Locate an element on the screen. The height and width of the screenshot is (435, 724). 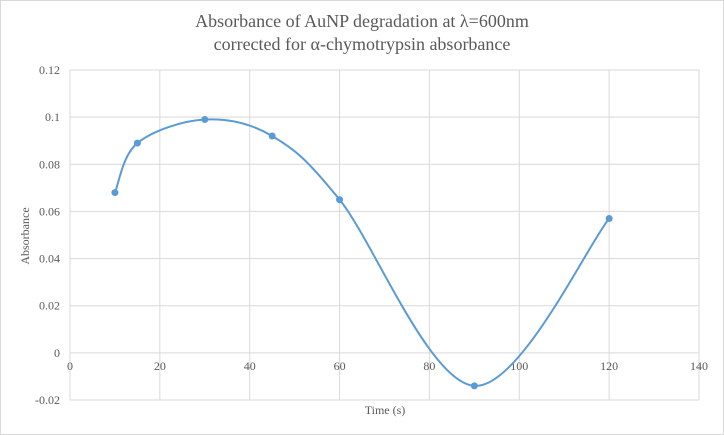
y-tick-label: 0.02 is located at coordinates (49, 306).